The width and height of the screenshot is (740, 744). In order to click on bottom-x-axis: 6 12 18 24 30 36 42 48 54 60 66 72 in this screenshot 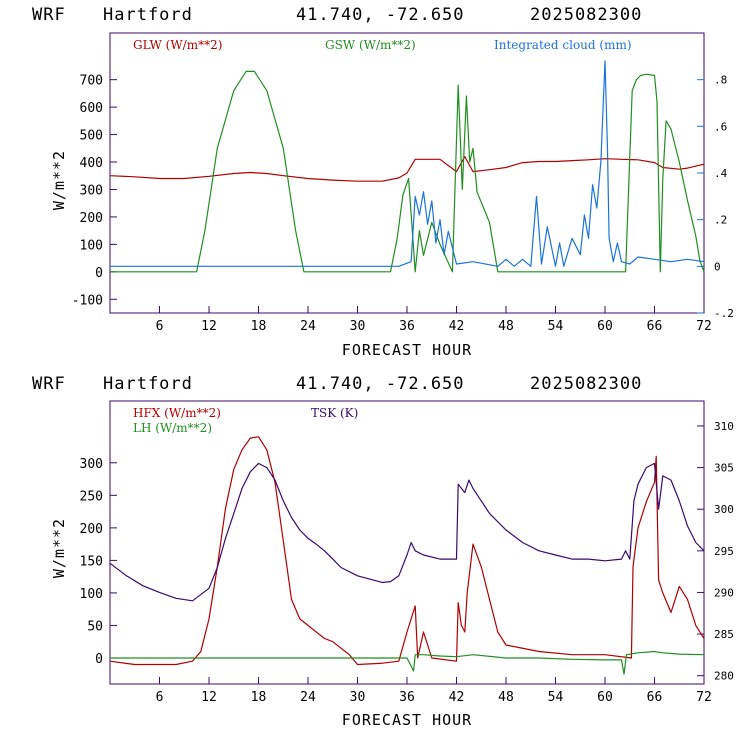, I will do `click(434, 691)`.